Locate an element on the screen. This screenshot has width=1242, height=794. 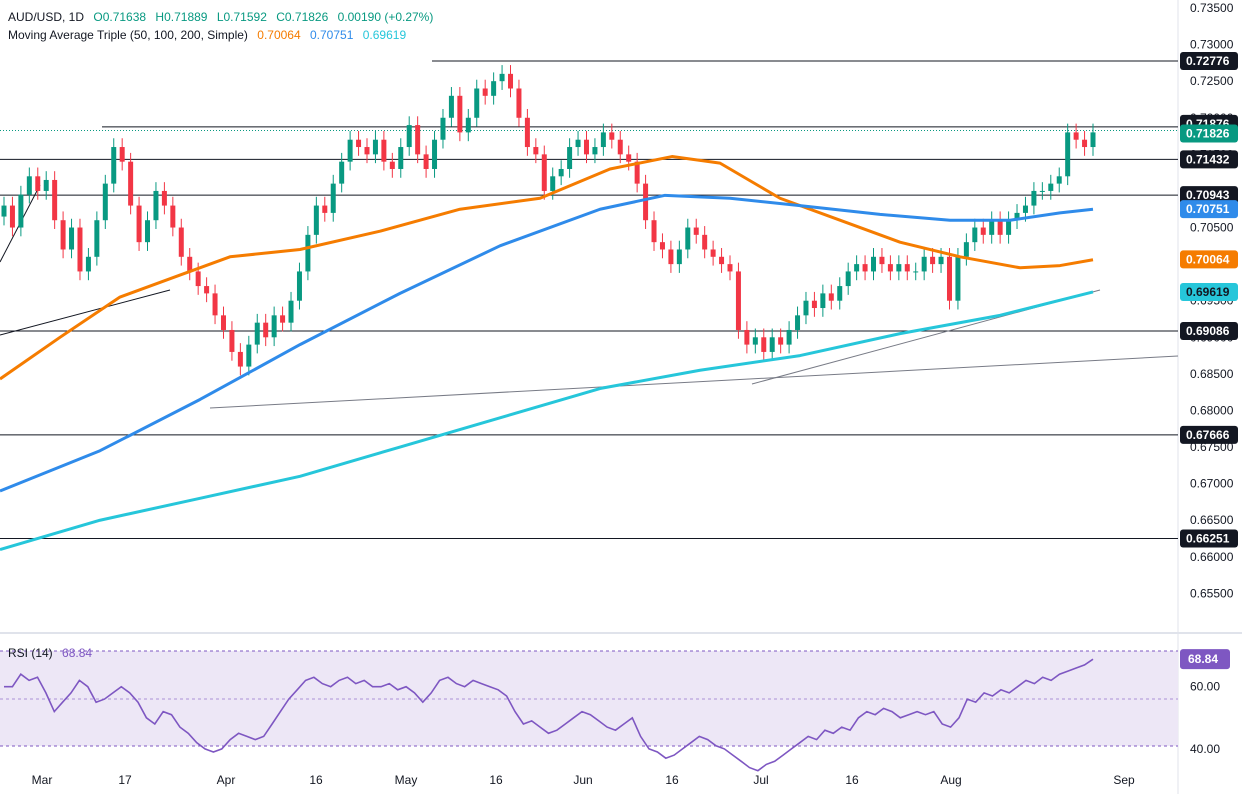
rsi-value-badge is located at coordinates (1205, 659).